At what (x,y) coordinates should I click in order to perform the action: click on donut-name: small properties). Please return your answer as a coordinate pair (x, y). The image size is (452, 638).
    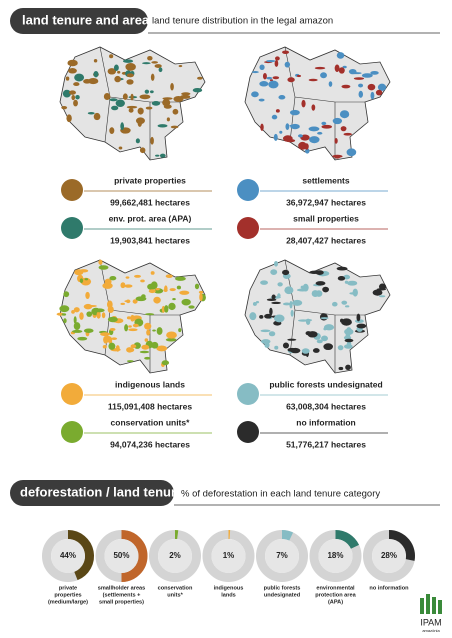
    Looking at the image, I should click on (121, 602).